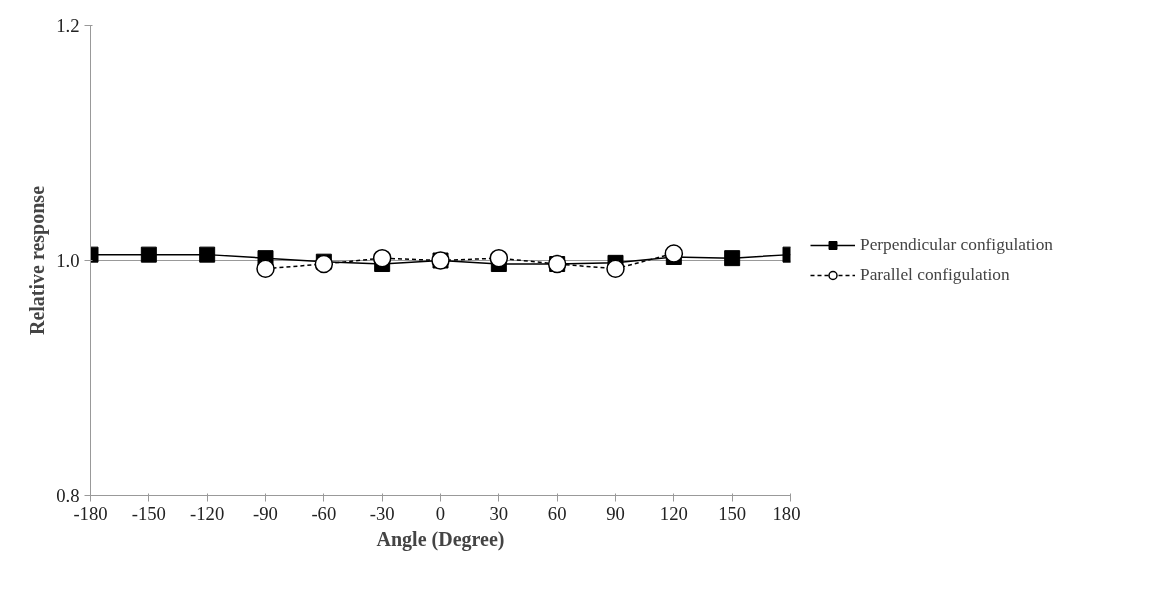  Describe the element at coordinates (265, 513) in the screenshot. I see `x-tick-label: -90` at that location.